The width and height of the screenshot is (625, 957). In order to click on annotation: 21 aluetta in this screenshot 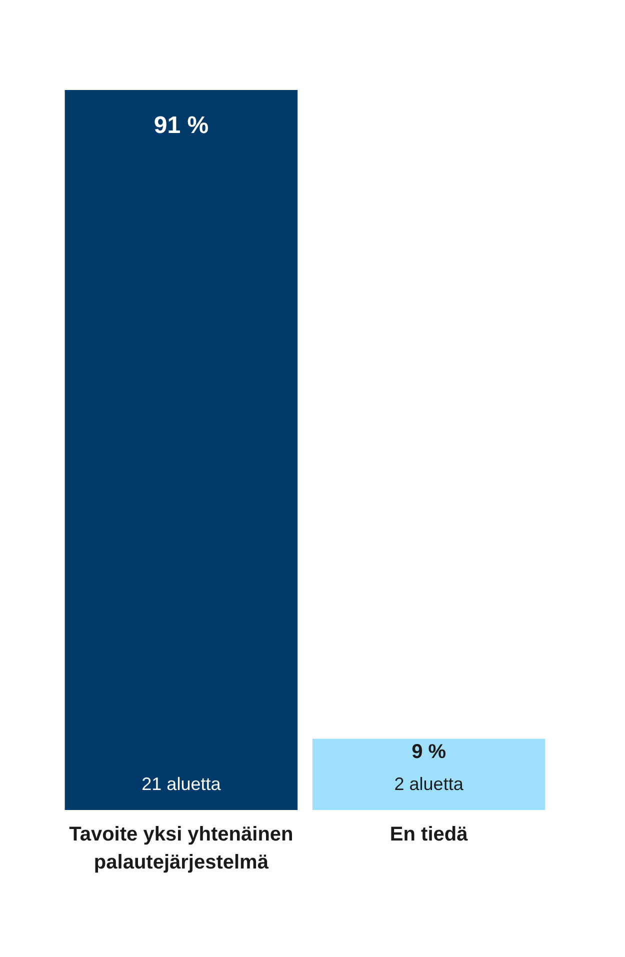, I will do `click(182, 784)`.